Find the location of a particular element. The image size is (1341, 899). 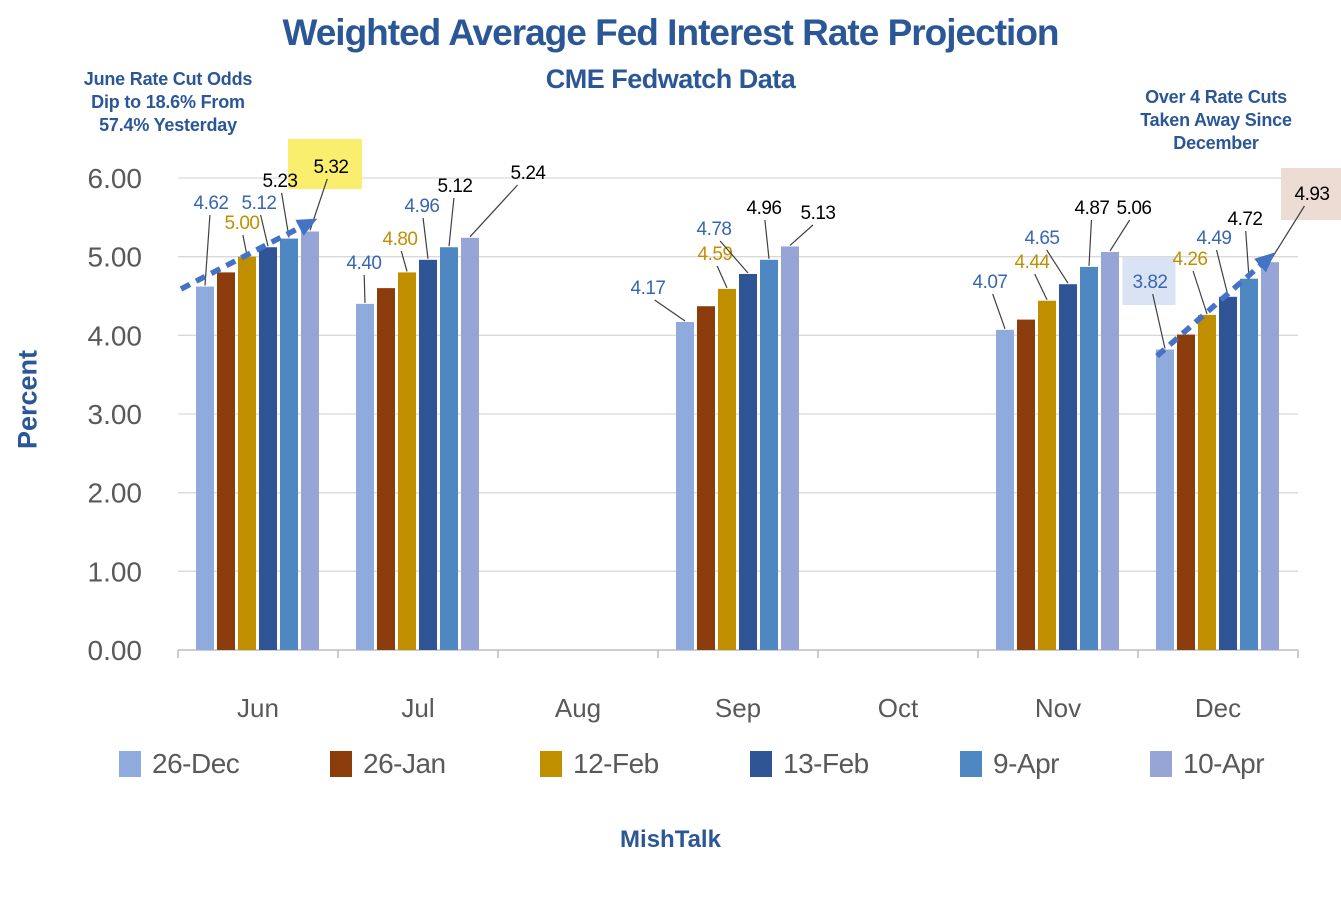

data-label-26-Dec-Dec: 3.82 is located at coordinates (1150, 282).